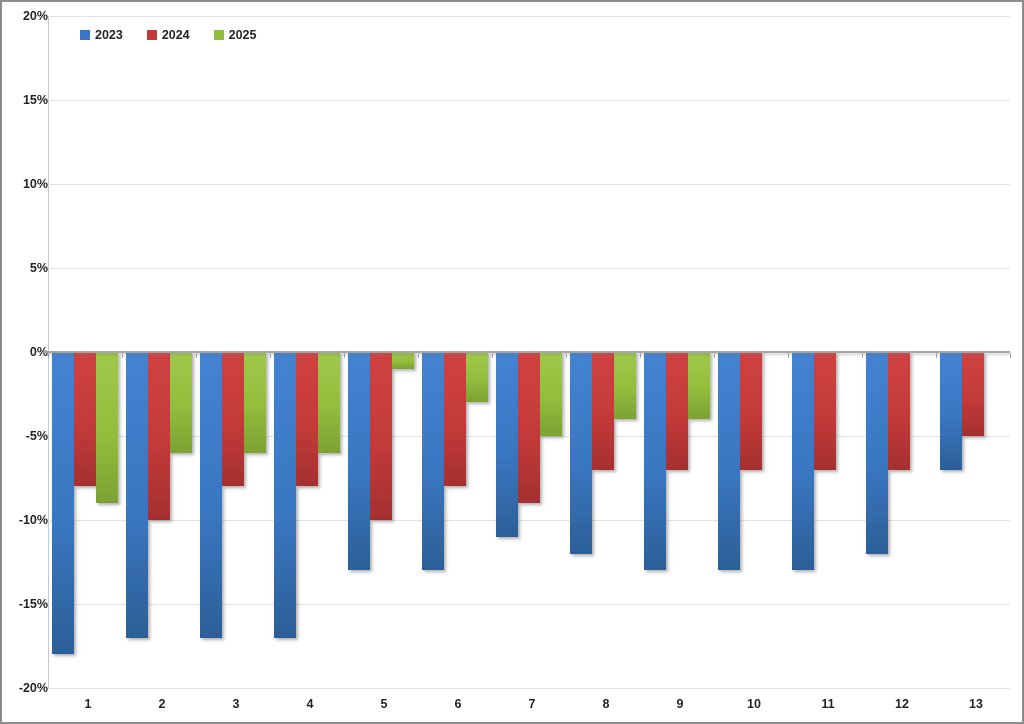  Describe the element at coordinates (329, 402) in the screenshot. I see `bar-2025-cat4` at that location.